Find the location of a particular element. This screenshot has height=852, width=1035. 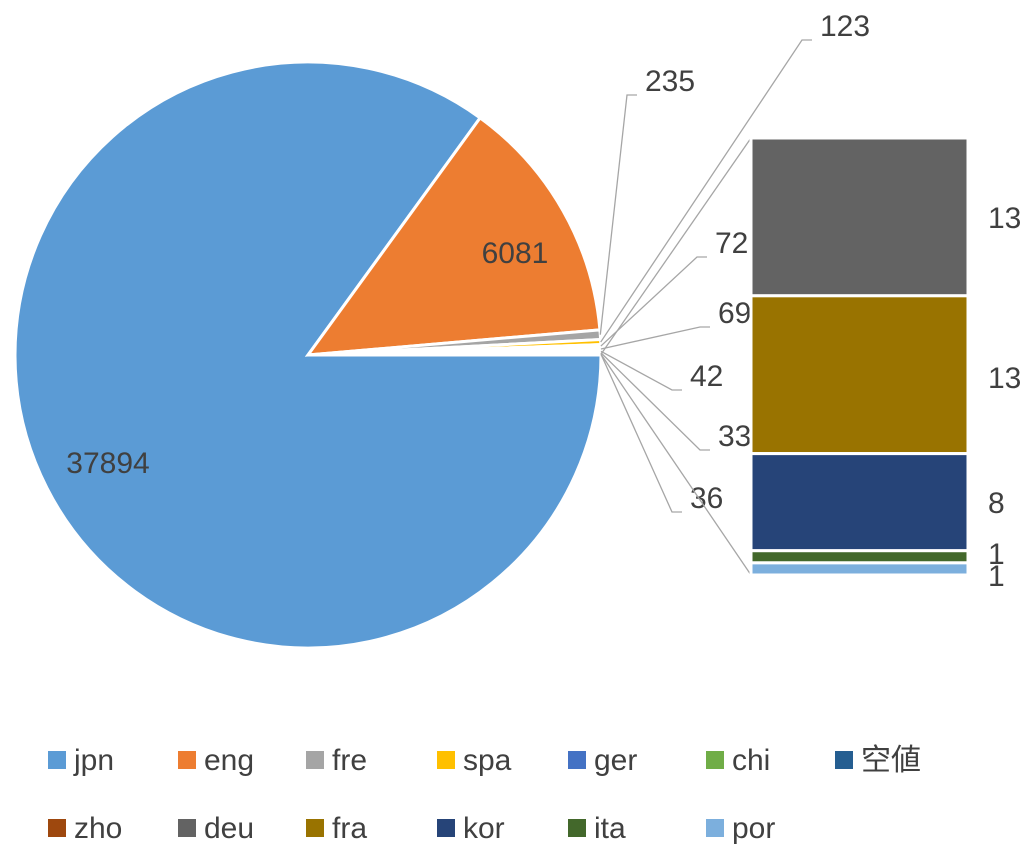

data-label: 235 is located at coordinates (670, 81).